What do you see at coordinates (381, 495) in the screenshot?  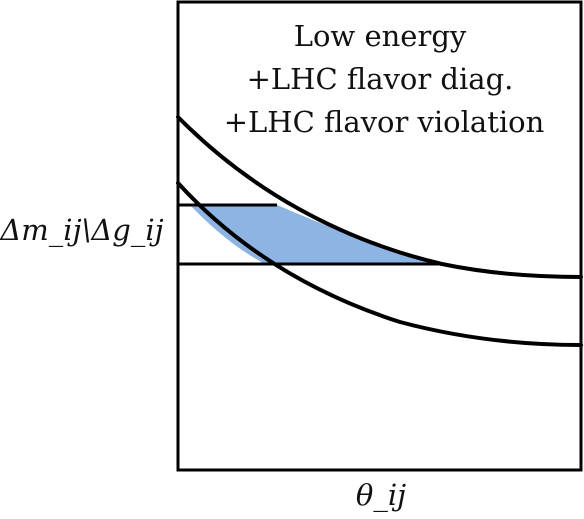 I see `x-axis-label: θ_ij` at bounding box center [381, 495].